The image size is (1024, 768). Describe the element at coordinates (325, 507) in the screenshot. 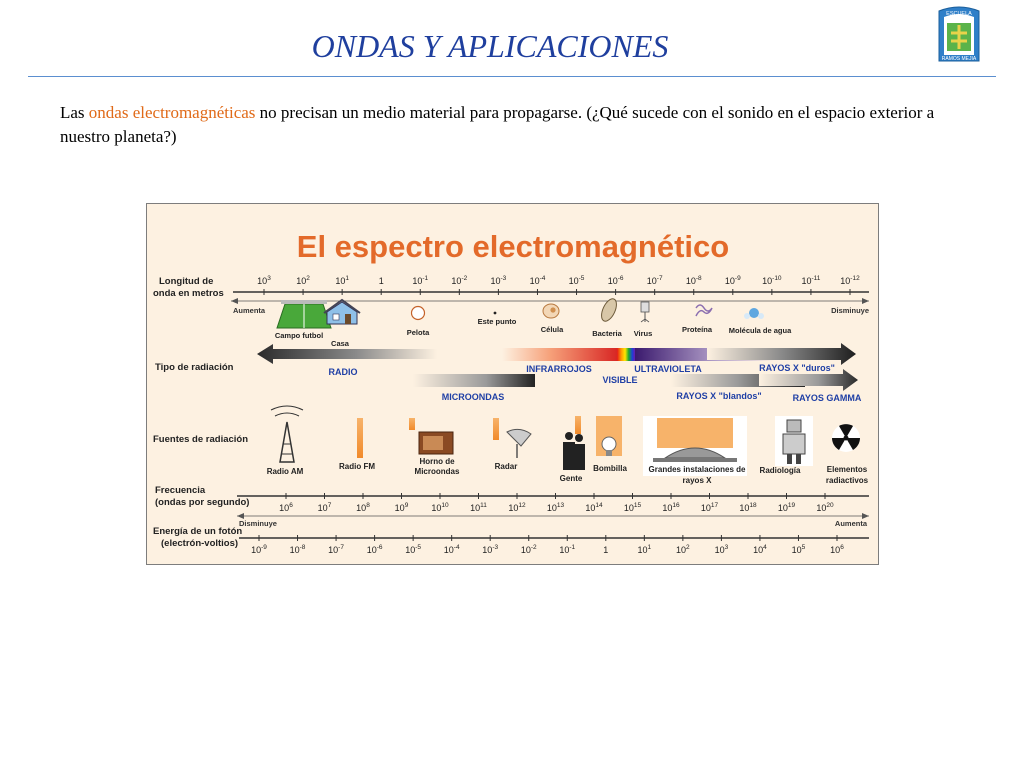

I see `frequency-tick-label: 10⁷` at that location.